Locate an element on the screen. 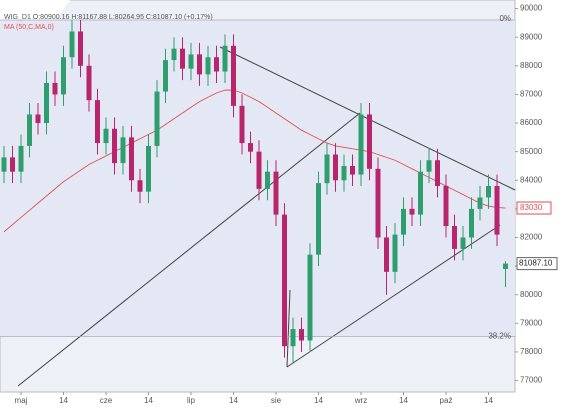  y-tick-label: 82000 is located at coordinates (531, 237).